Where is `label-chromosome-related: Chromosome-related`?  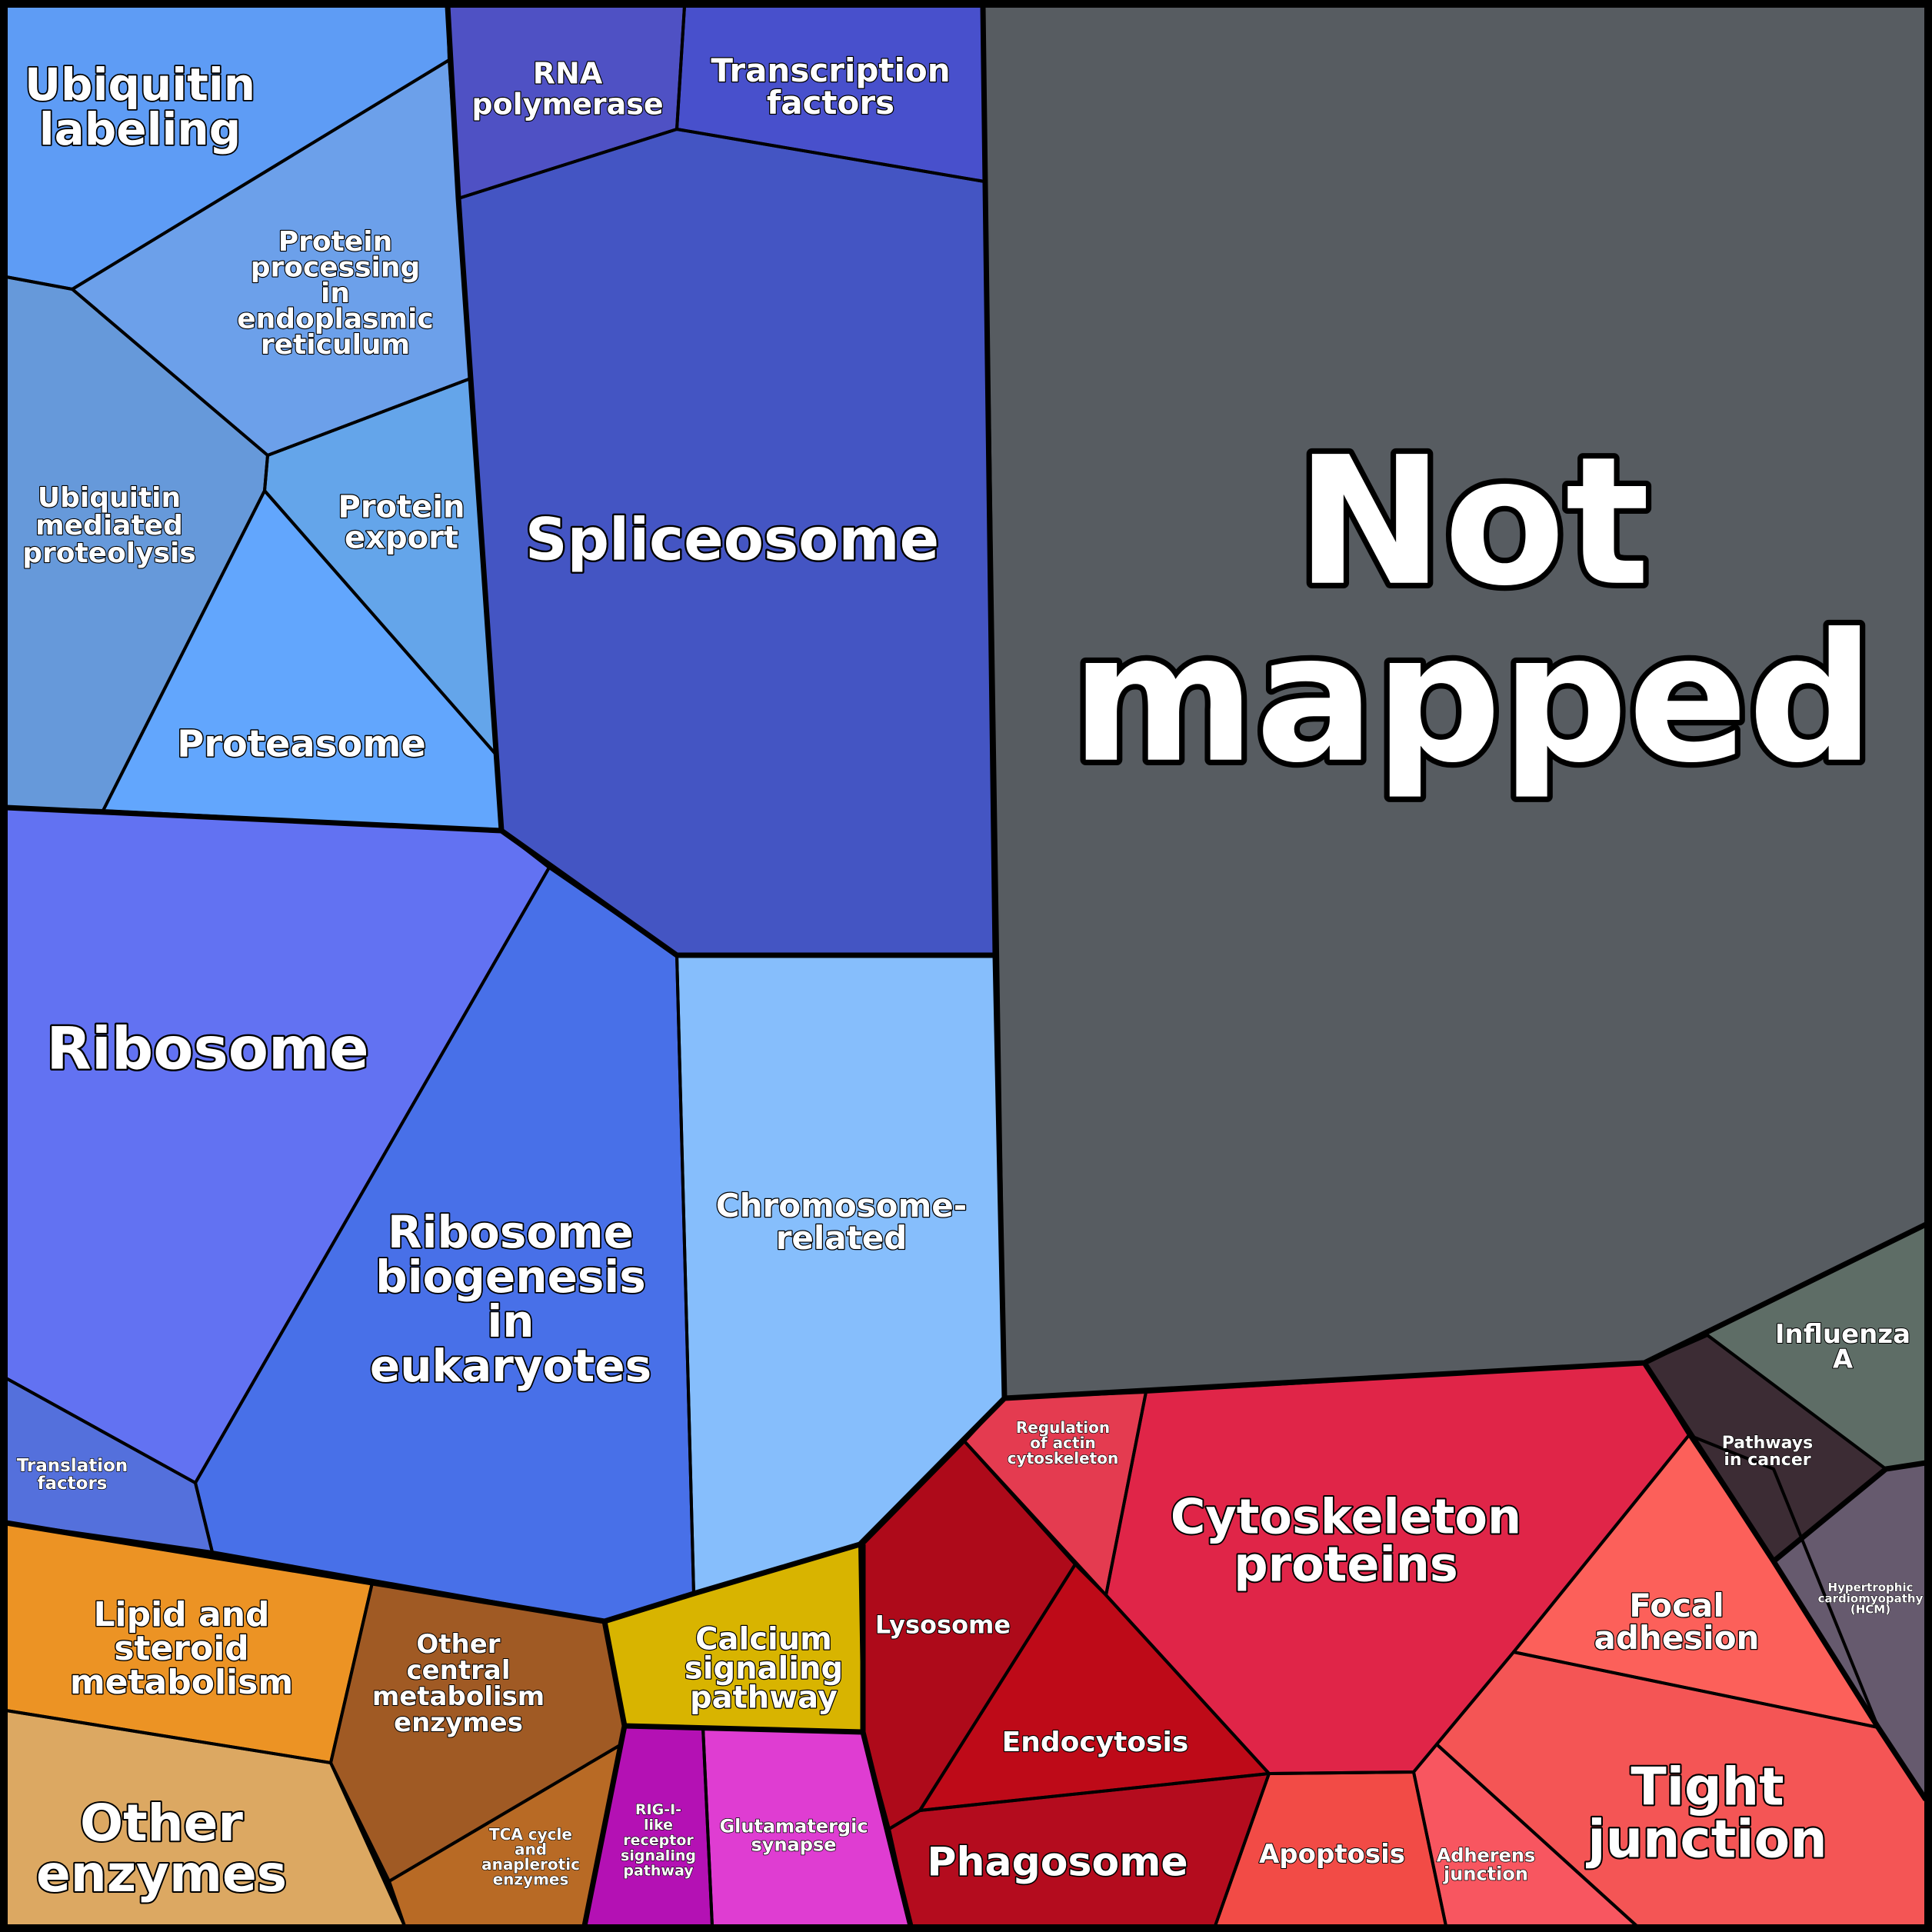
label-chromosome-related: Chromosome-related is located at coordinates (841, 1222).